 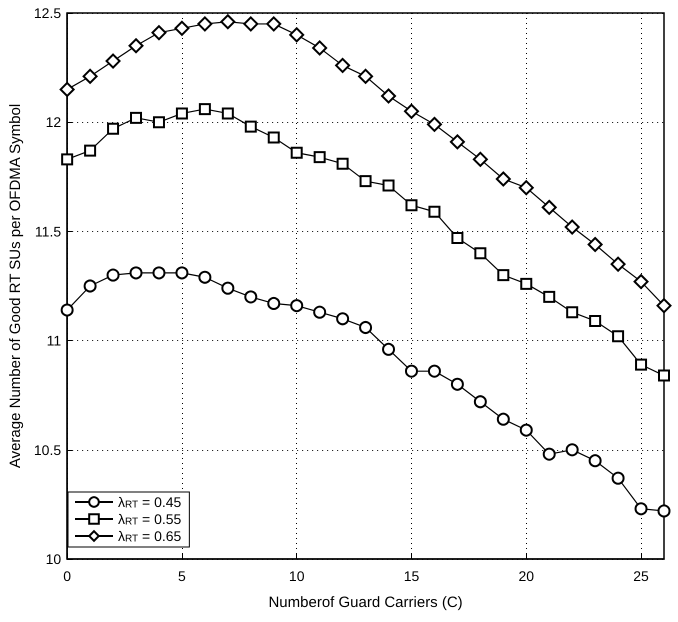 What do you see at coordinates (48, 13) in the screenshot?
I see `y-tick-label: 12.5` at bounding box center [48, 13].